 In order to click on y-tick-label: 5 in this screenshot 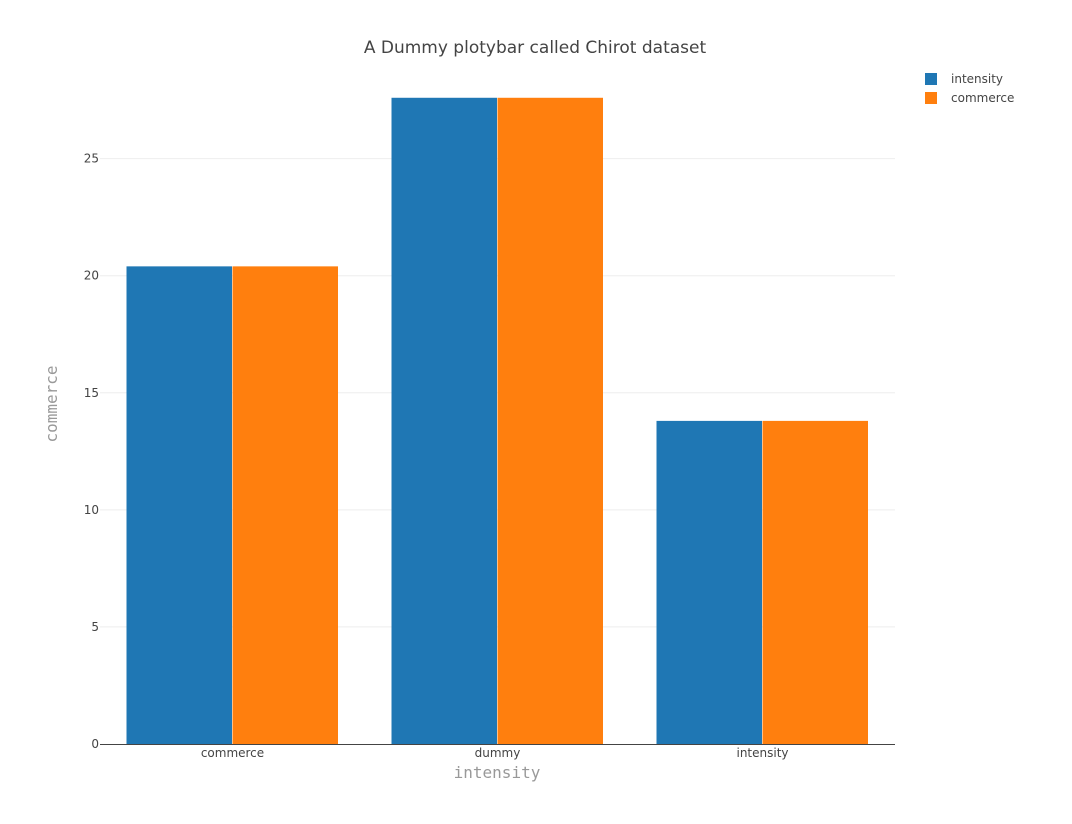, I will do `click(95, 627)`.